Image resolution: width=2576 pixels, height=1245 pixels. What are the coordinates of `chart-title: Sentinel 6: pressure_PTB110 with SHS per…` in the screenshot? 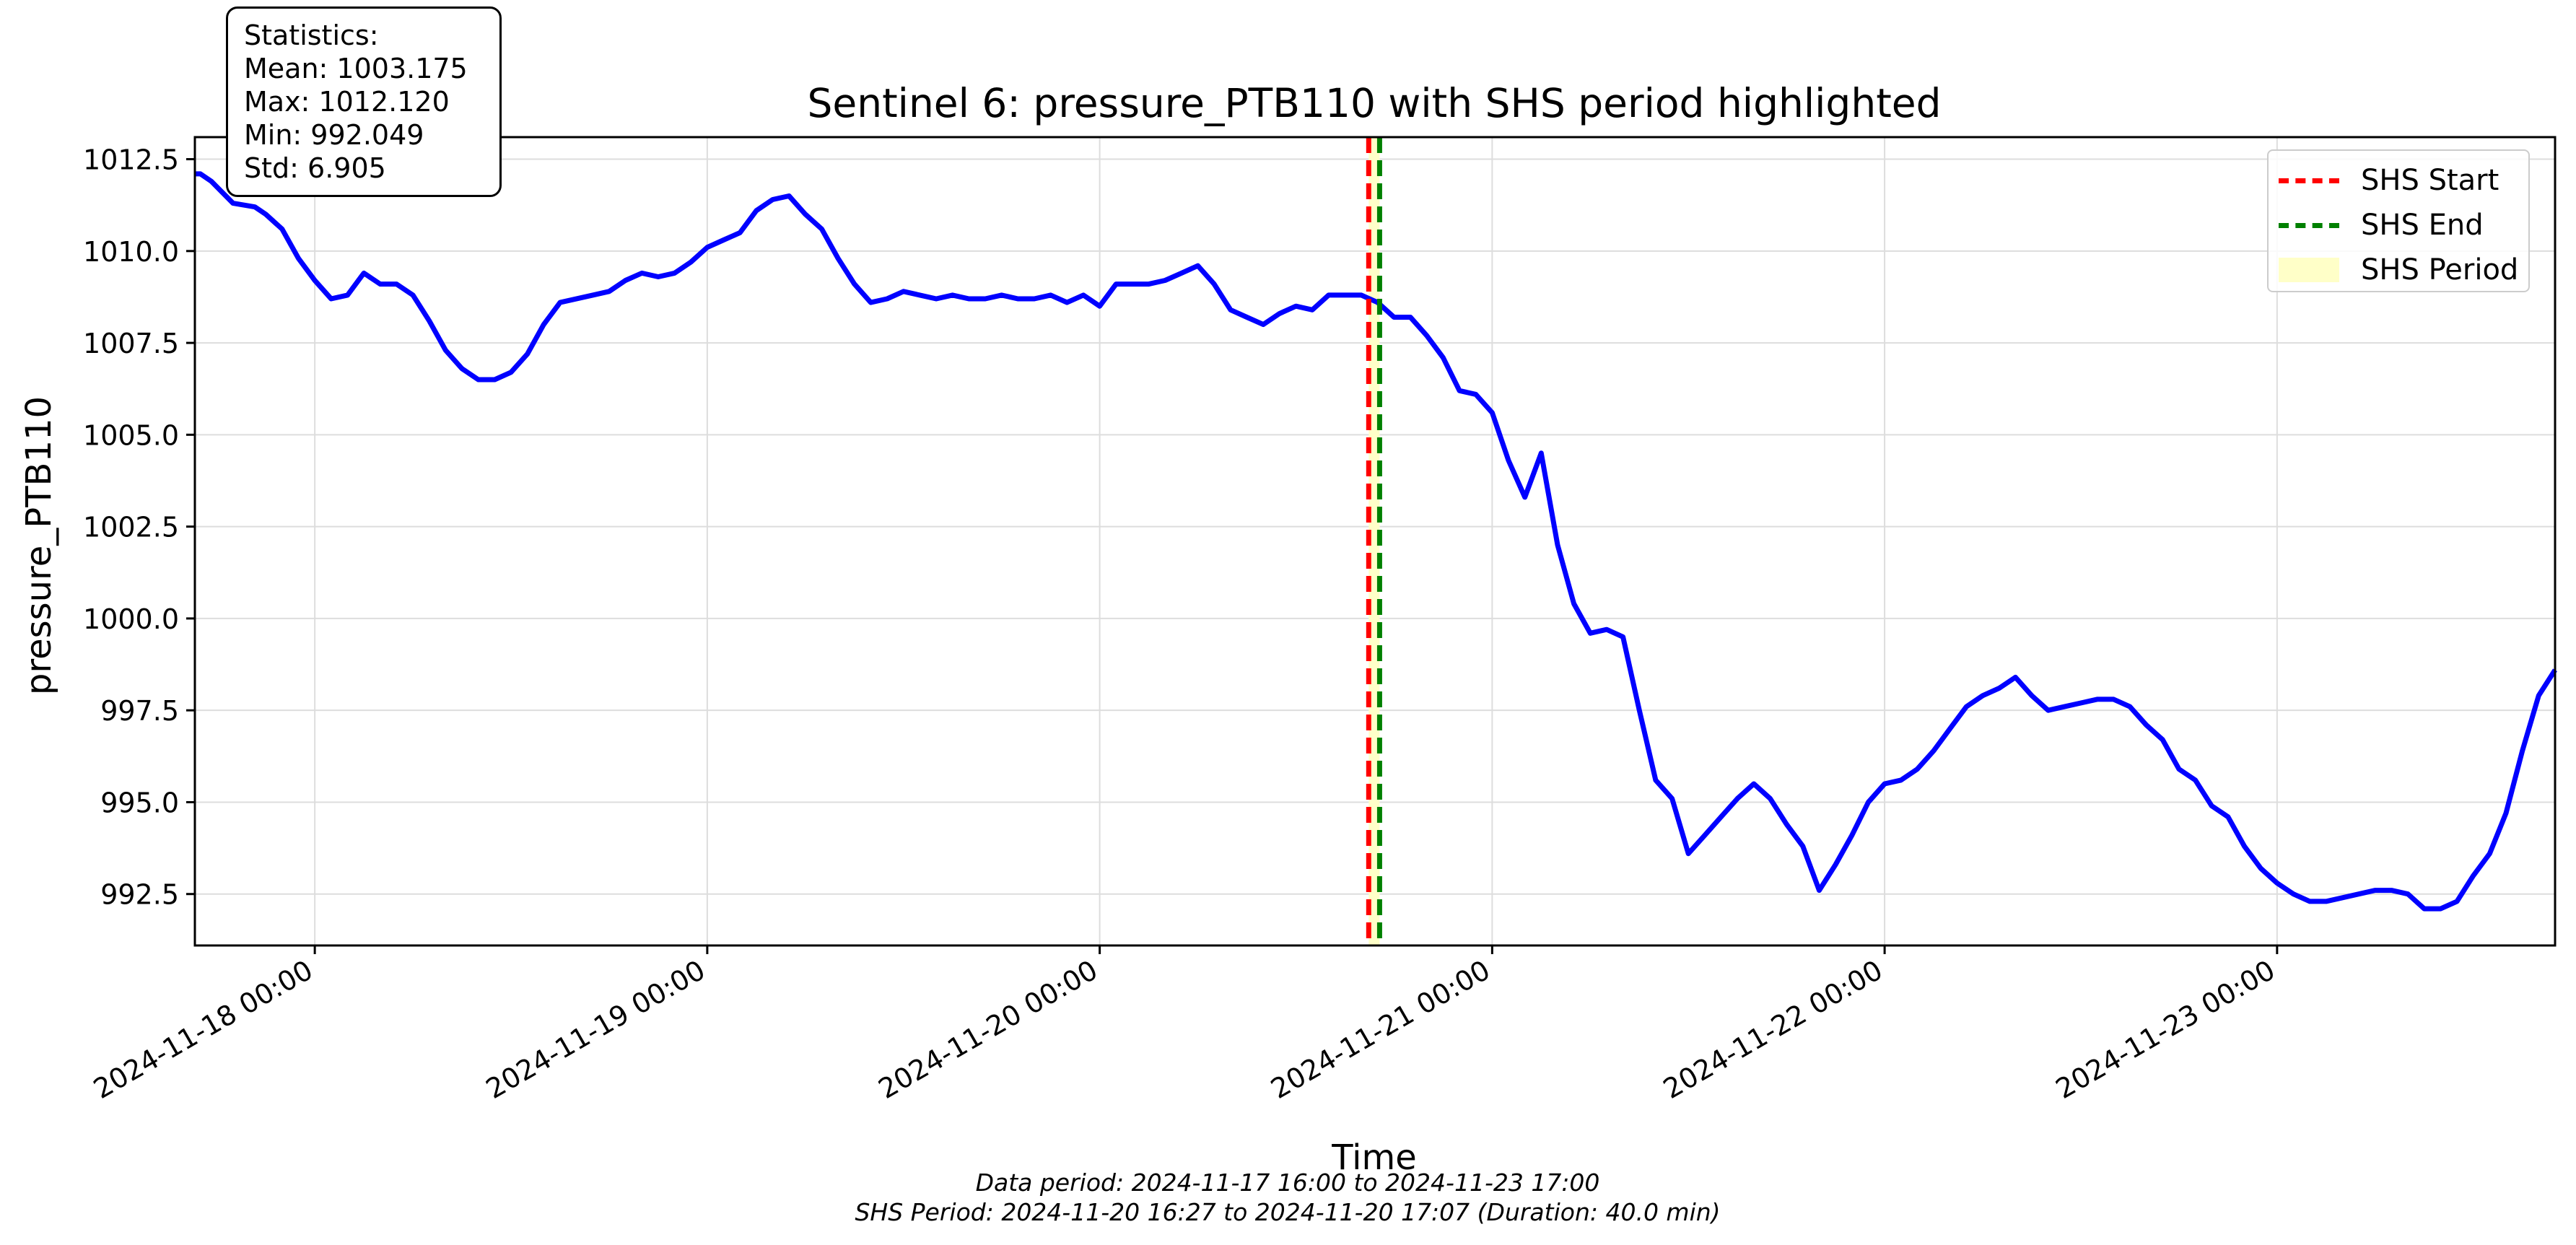 It's located at (1374, 103).